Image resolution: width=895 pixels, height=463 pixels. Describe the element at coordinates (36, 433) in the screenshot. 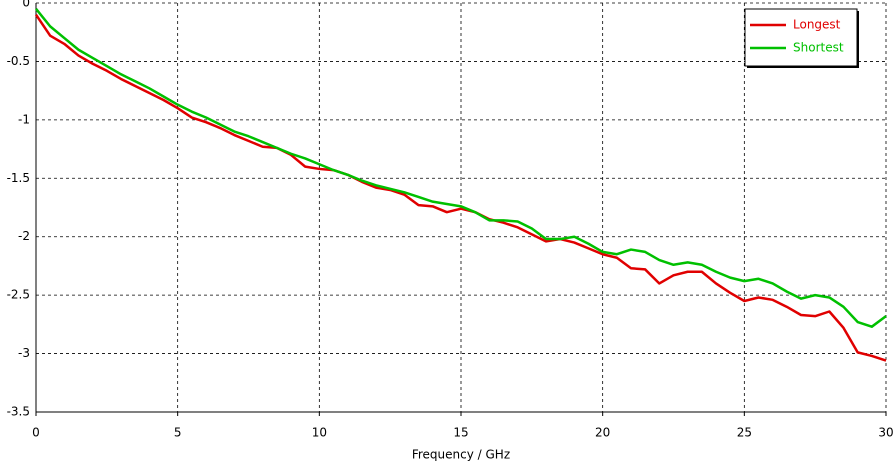

I see `x-tick-label: 0` at that location.